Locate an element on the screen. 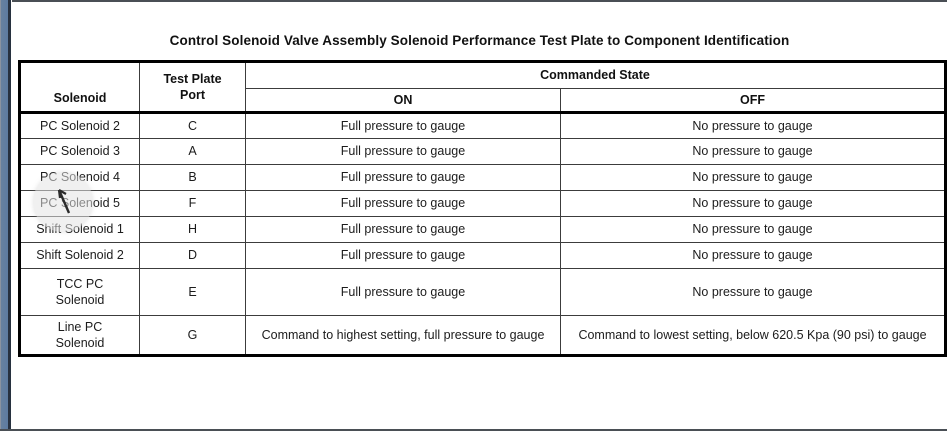 The width and height of the screenshot is (947, 431). cell-solenoid: Shift Solenoid 2 is located at coordinates (79, 255).